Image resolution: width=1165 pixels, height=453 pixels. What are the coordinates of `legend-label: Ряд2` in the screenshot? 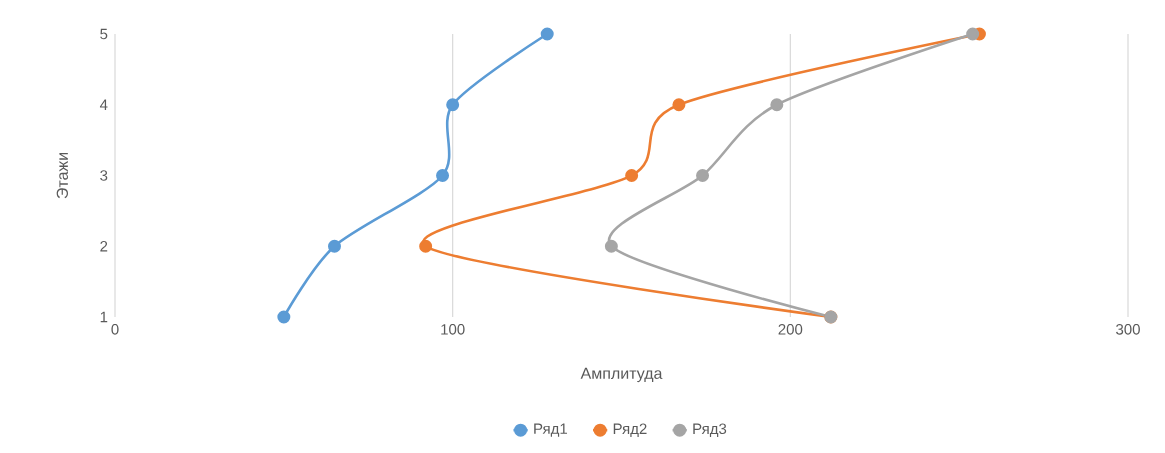 It's located at (630, 430).